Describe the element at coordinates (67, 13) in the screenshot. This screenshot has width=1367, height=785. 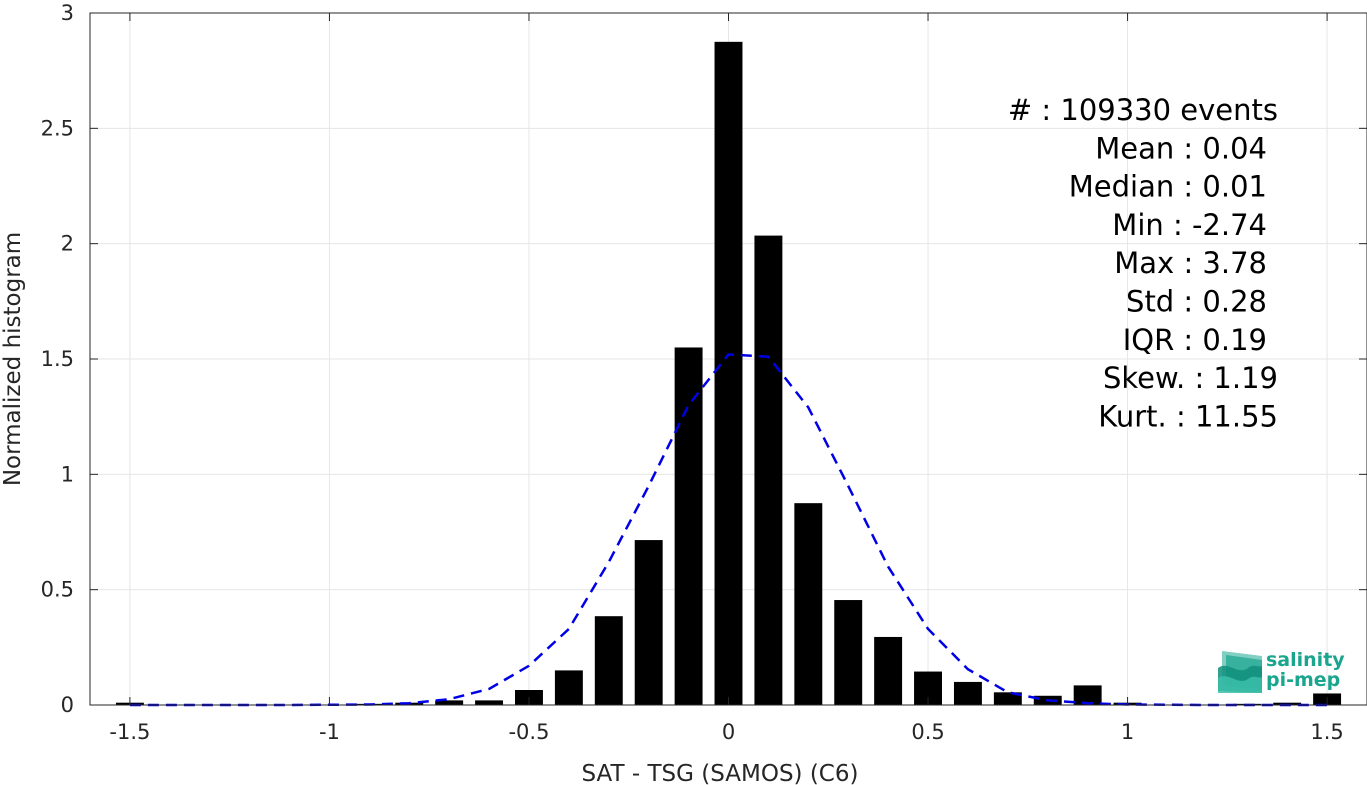
I see `y-tick-label: 3` at that location.